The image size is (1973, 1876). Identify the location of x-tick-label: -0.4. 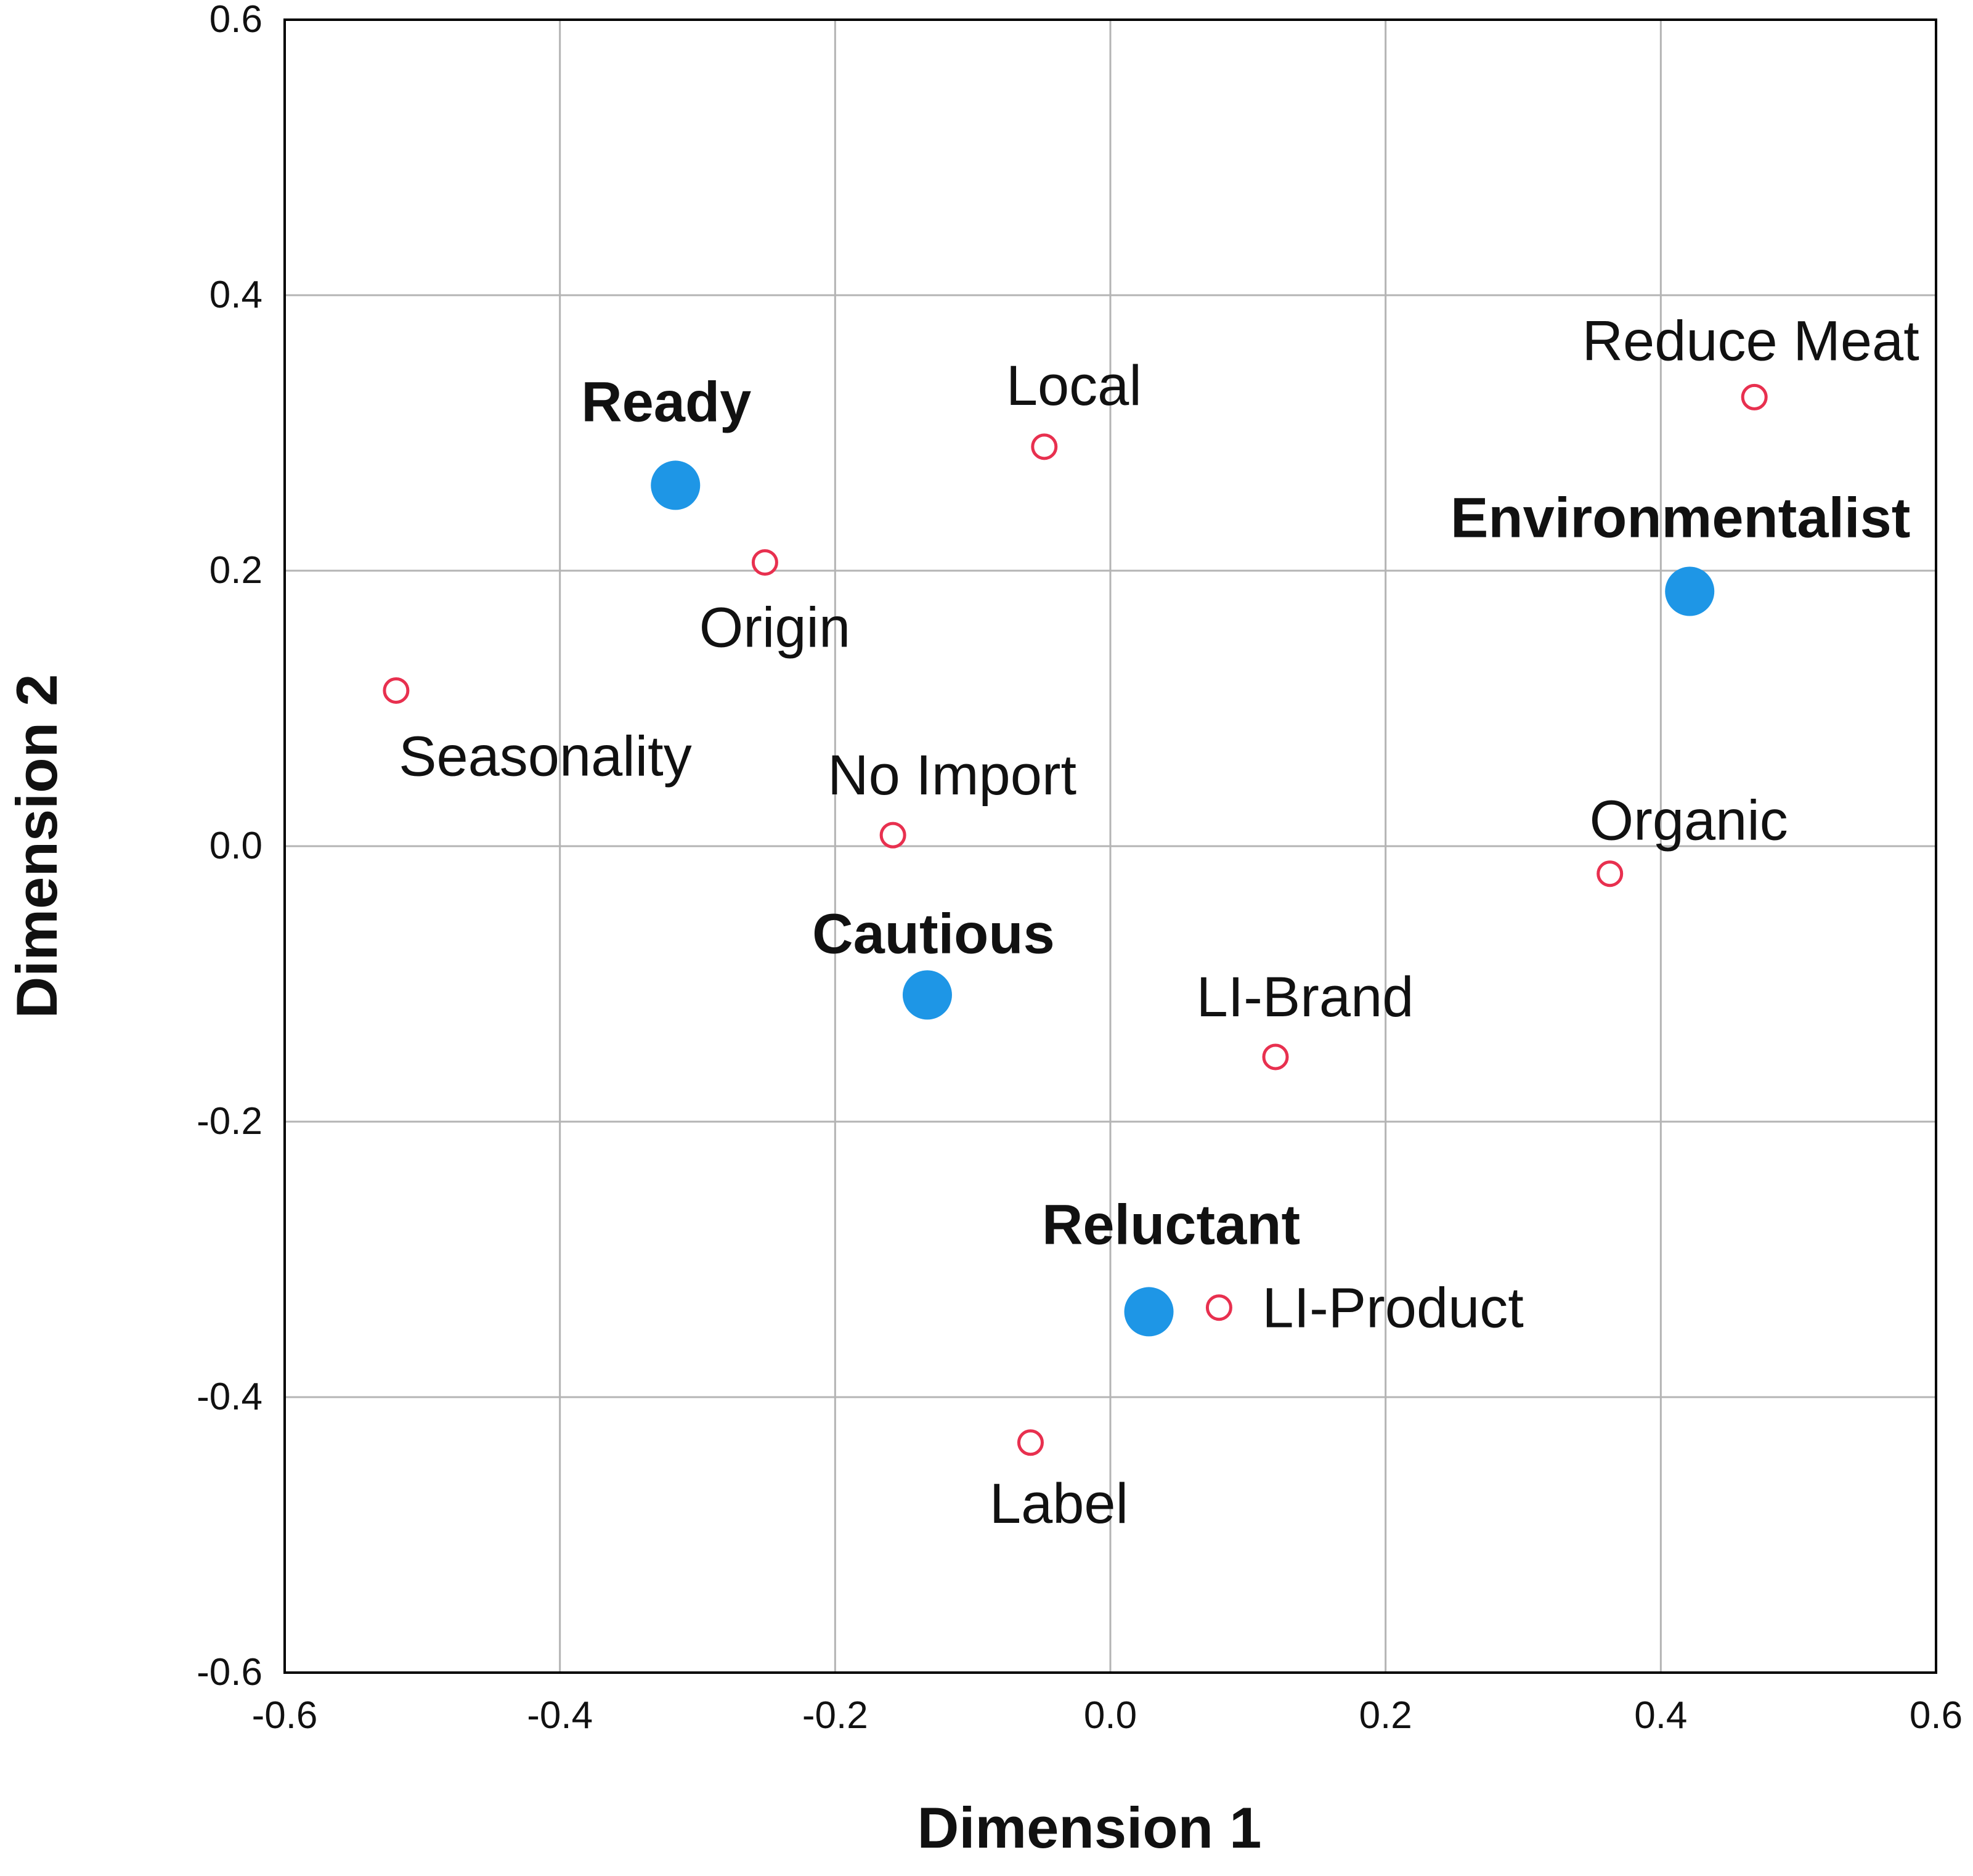
(560, 1715).